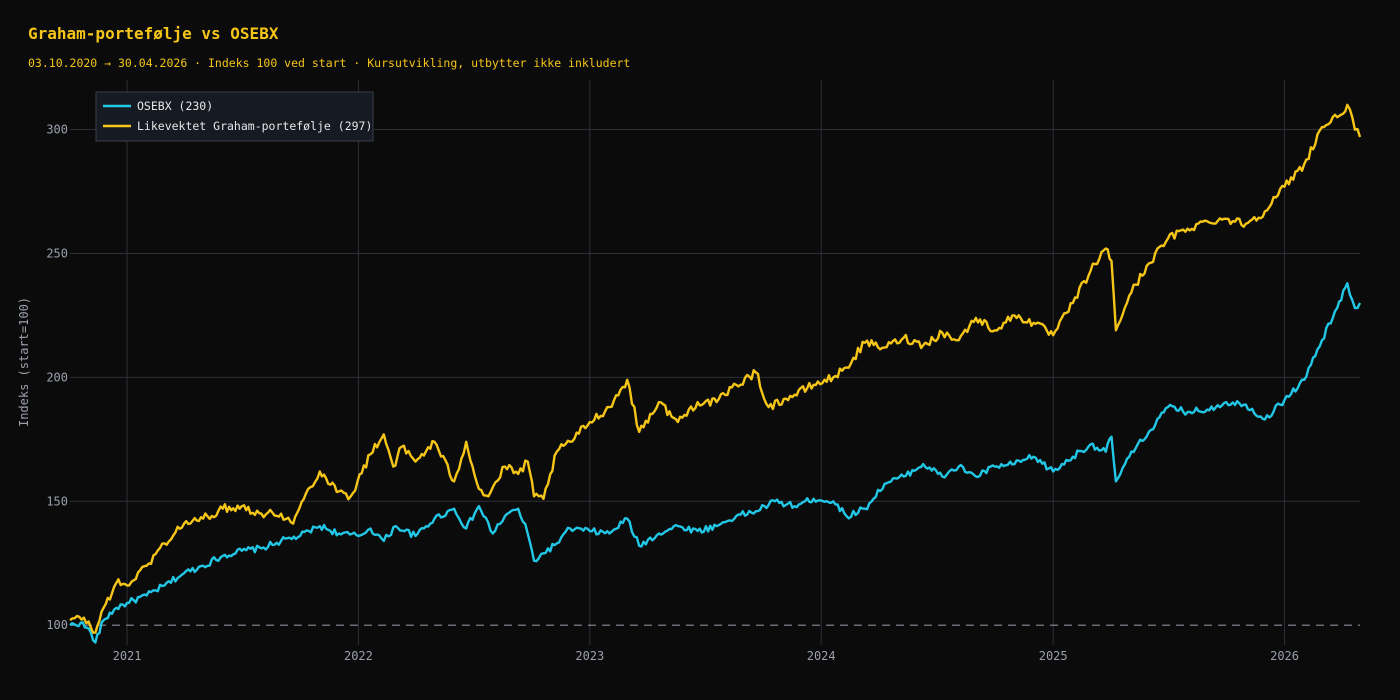 The image size is (1400, 700). What do you see at coordinates (821, 656) in the screenshot?
I see `x-tick-label: 2024` at bounding box center [821, 656].